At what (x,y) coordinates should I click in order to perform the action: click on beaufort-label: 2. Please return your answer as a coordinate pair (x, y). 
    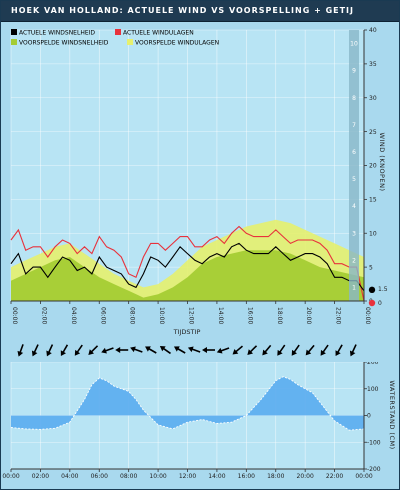
    Looking at the image, I should click on (354, 260).